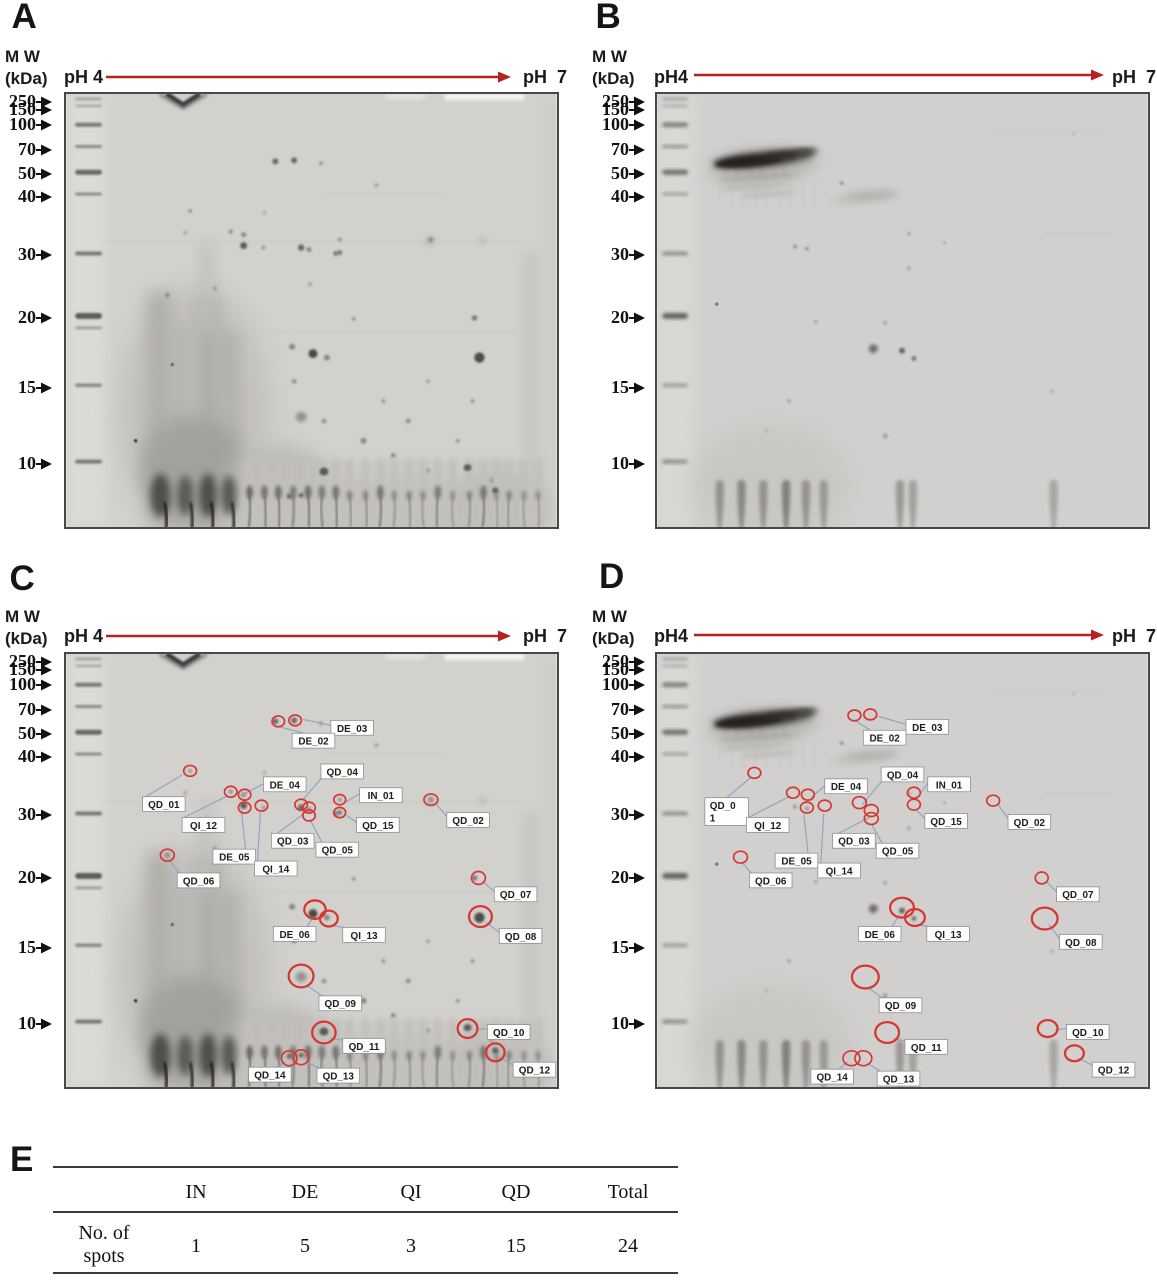 The image size is (1157, 1281). I want to click on svg-text: QD_01, so click(164, 805).